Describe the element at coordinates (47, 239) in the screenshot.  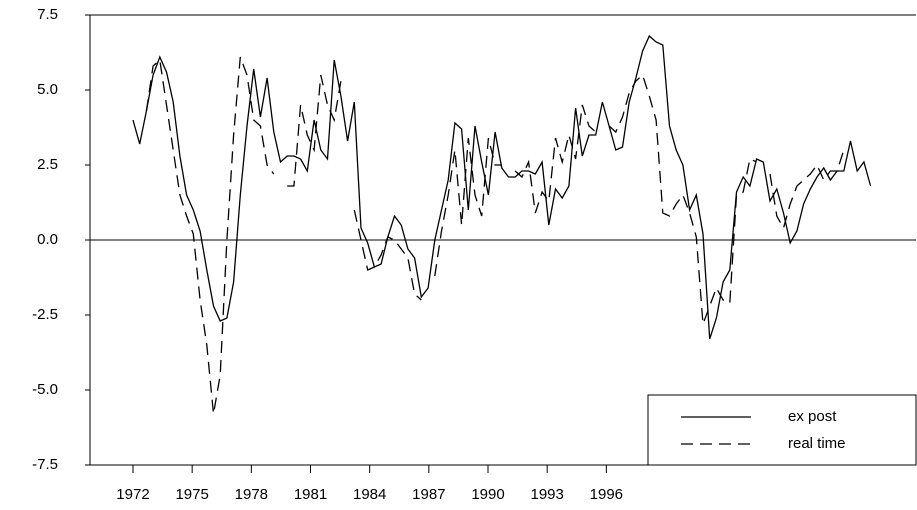
I see `y-tick-label: 0.0` at that location.